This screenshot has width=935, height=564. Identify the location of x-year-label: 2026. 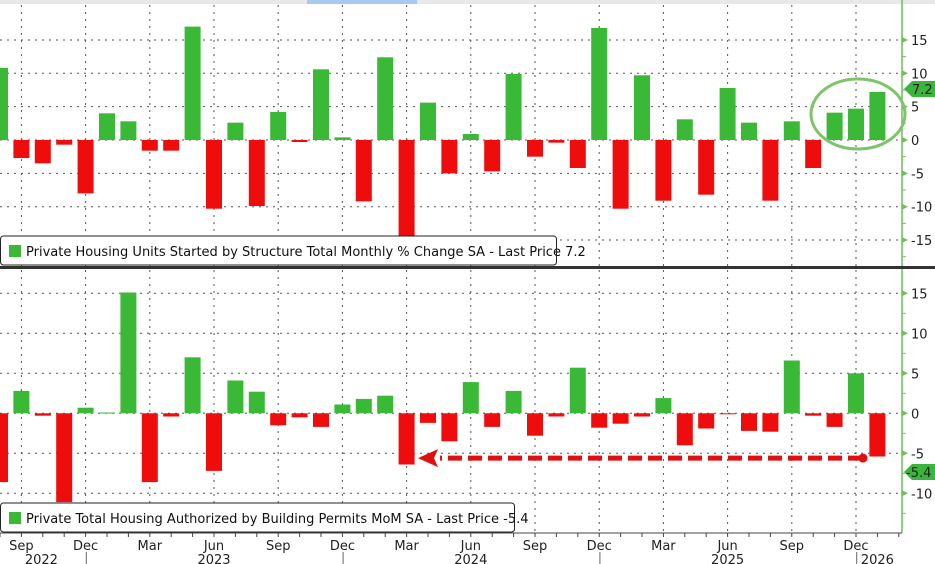
(877, 558).